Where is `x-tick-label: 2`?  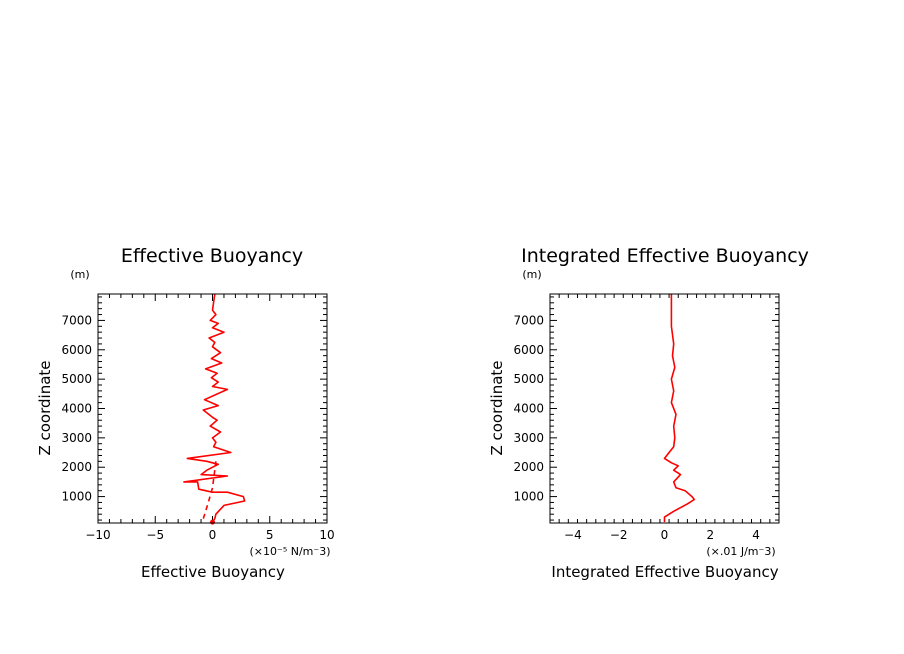 x-tick-label: 2 is located at coordinates (710, 535).